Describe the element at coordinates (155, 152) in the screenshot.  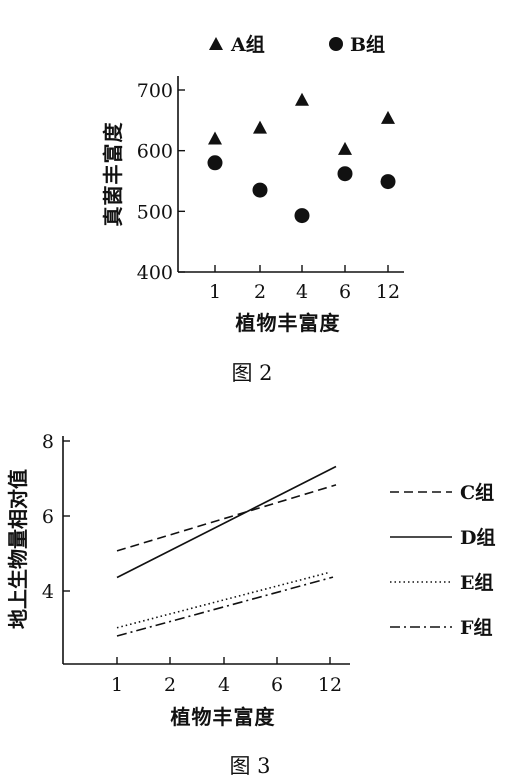
I see `fig2-y-tick-label: 600` at that location.